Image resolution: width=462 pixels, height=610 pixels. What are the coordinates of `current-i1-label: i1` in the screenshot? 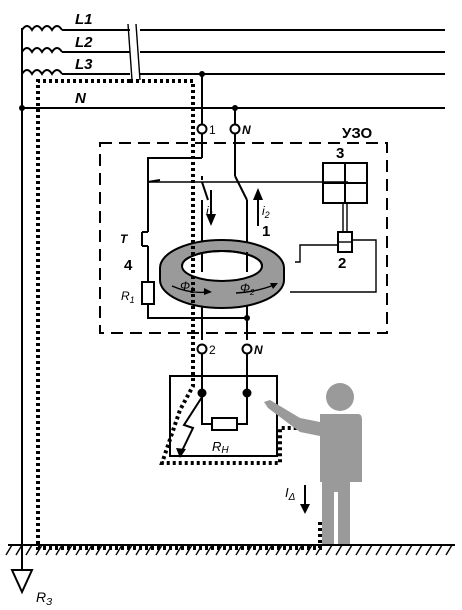 It's located at (210, 212).